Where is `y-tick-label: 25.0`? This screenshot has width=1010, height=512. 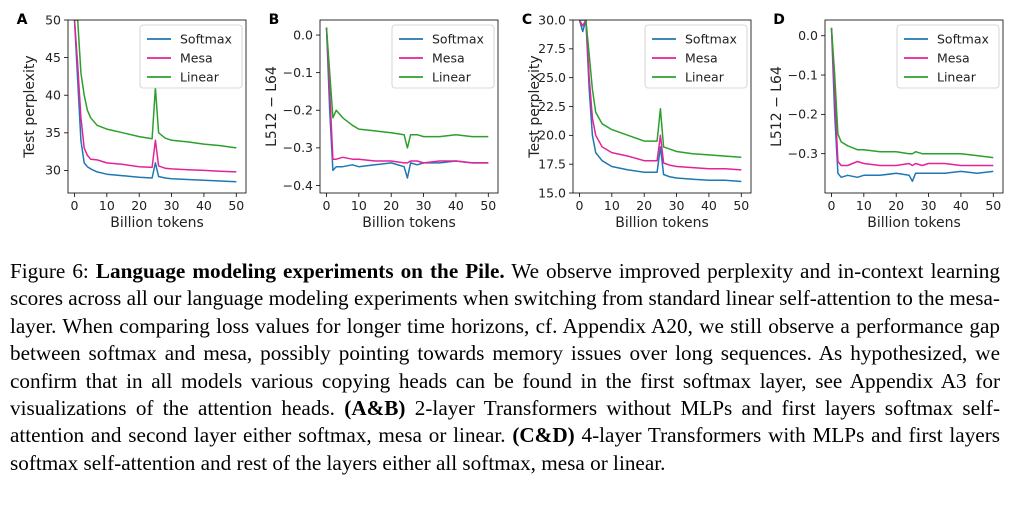
y-tick-label: 25.0 is located at coordinates (552, 77).